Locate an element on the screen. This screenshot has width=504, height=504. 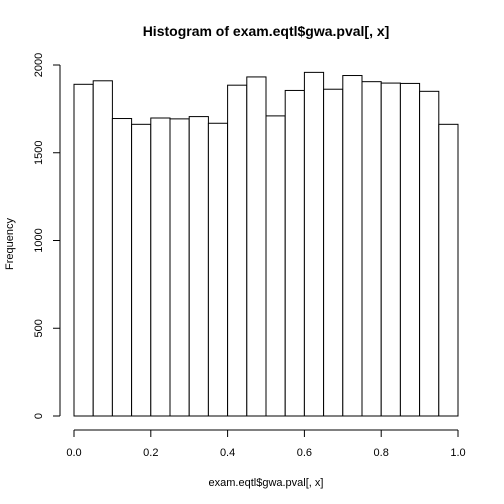
y-tick-label: 0 is located at coordinates (39, 416).